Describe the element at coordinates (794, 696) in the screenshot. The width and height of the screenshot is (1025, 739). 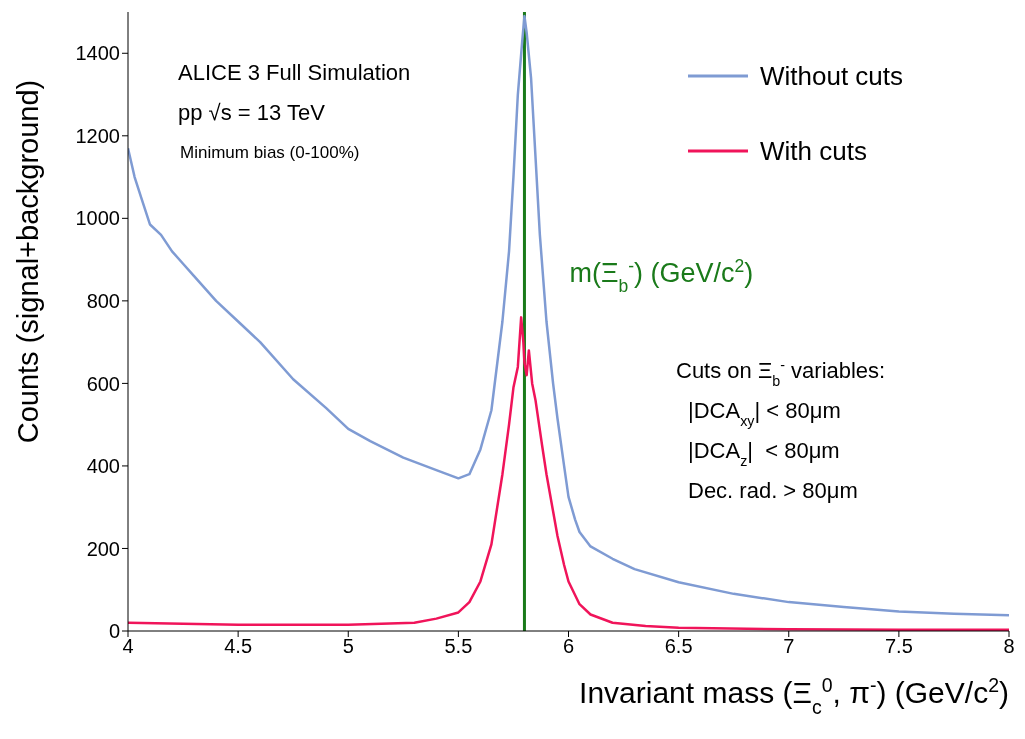
I see `x-axis-title: Invariant mass (Ξ$_{c}$$^{0}$, π$^{-}$) (GeV/c$^{2}$)` at that location.